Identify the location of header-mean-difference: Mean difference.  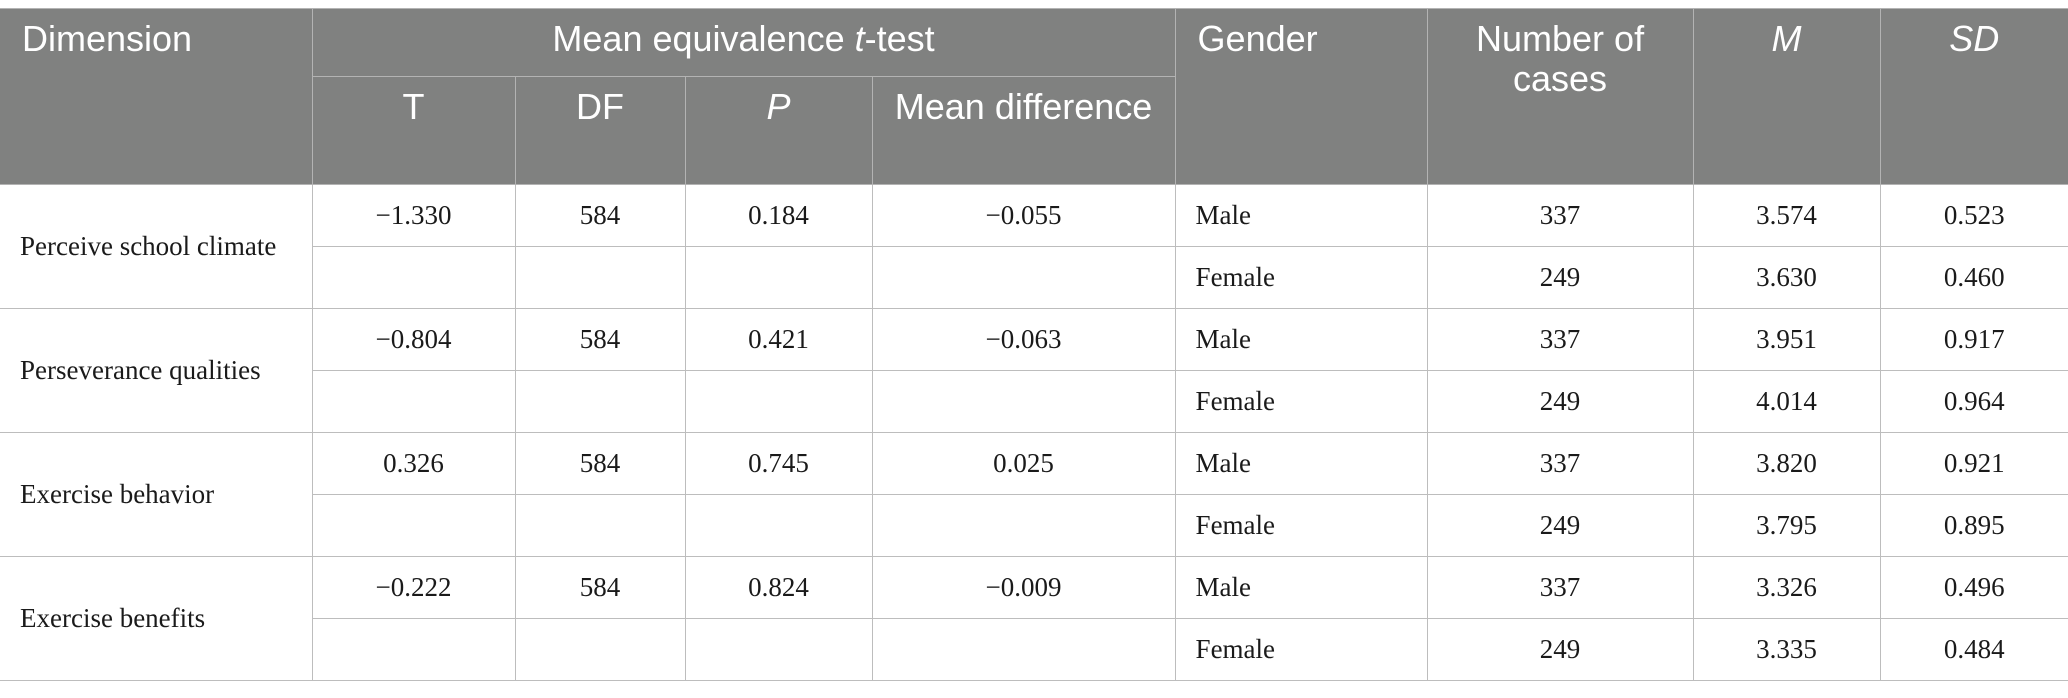
(1023, 130).